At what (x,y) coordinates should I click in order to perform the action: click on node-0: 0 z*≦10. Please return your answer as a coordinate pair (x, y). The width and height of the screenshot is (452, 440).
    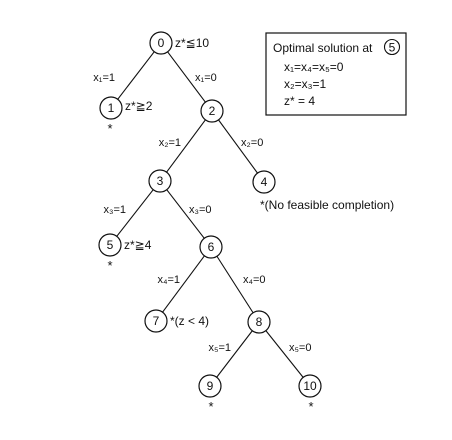
    Looking at the image, I should click on (179, 43).